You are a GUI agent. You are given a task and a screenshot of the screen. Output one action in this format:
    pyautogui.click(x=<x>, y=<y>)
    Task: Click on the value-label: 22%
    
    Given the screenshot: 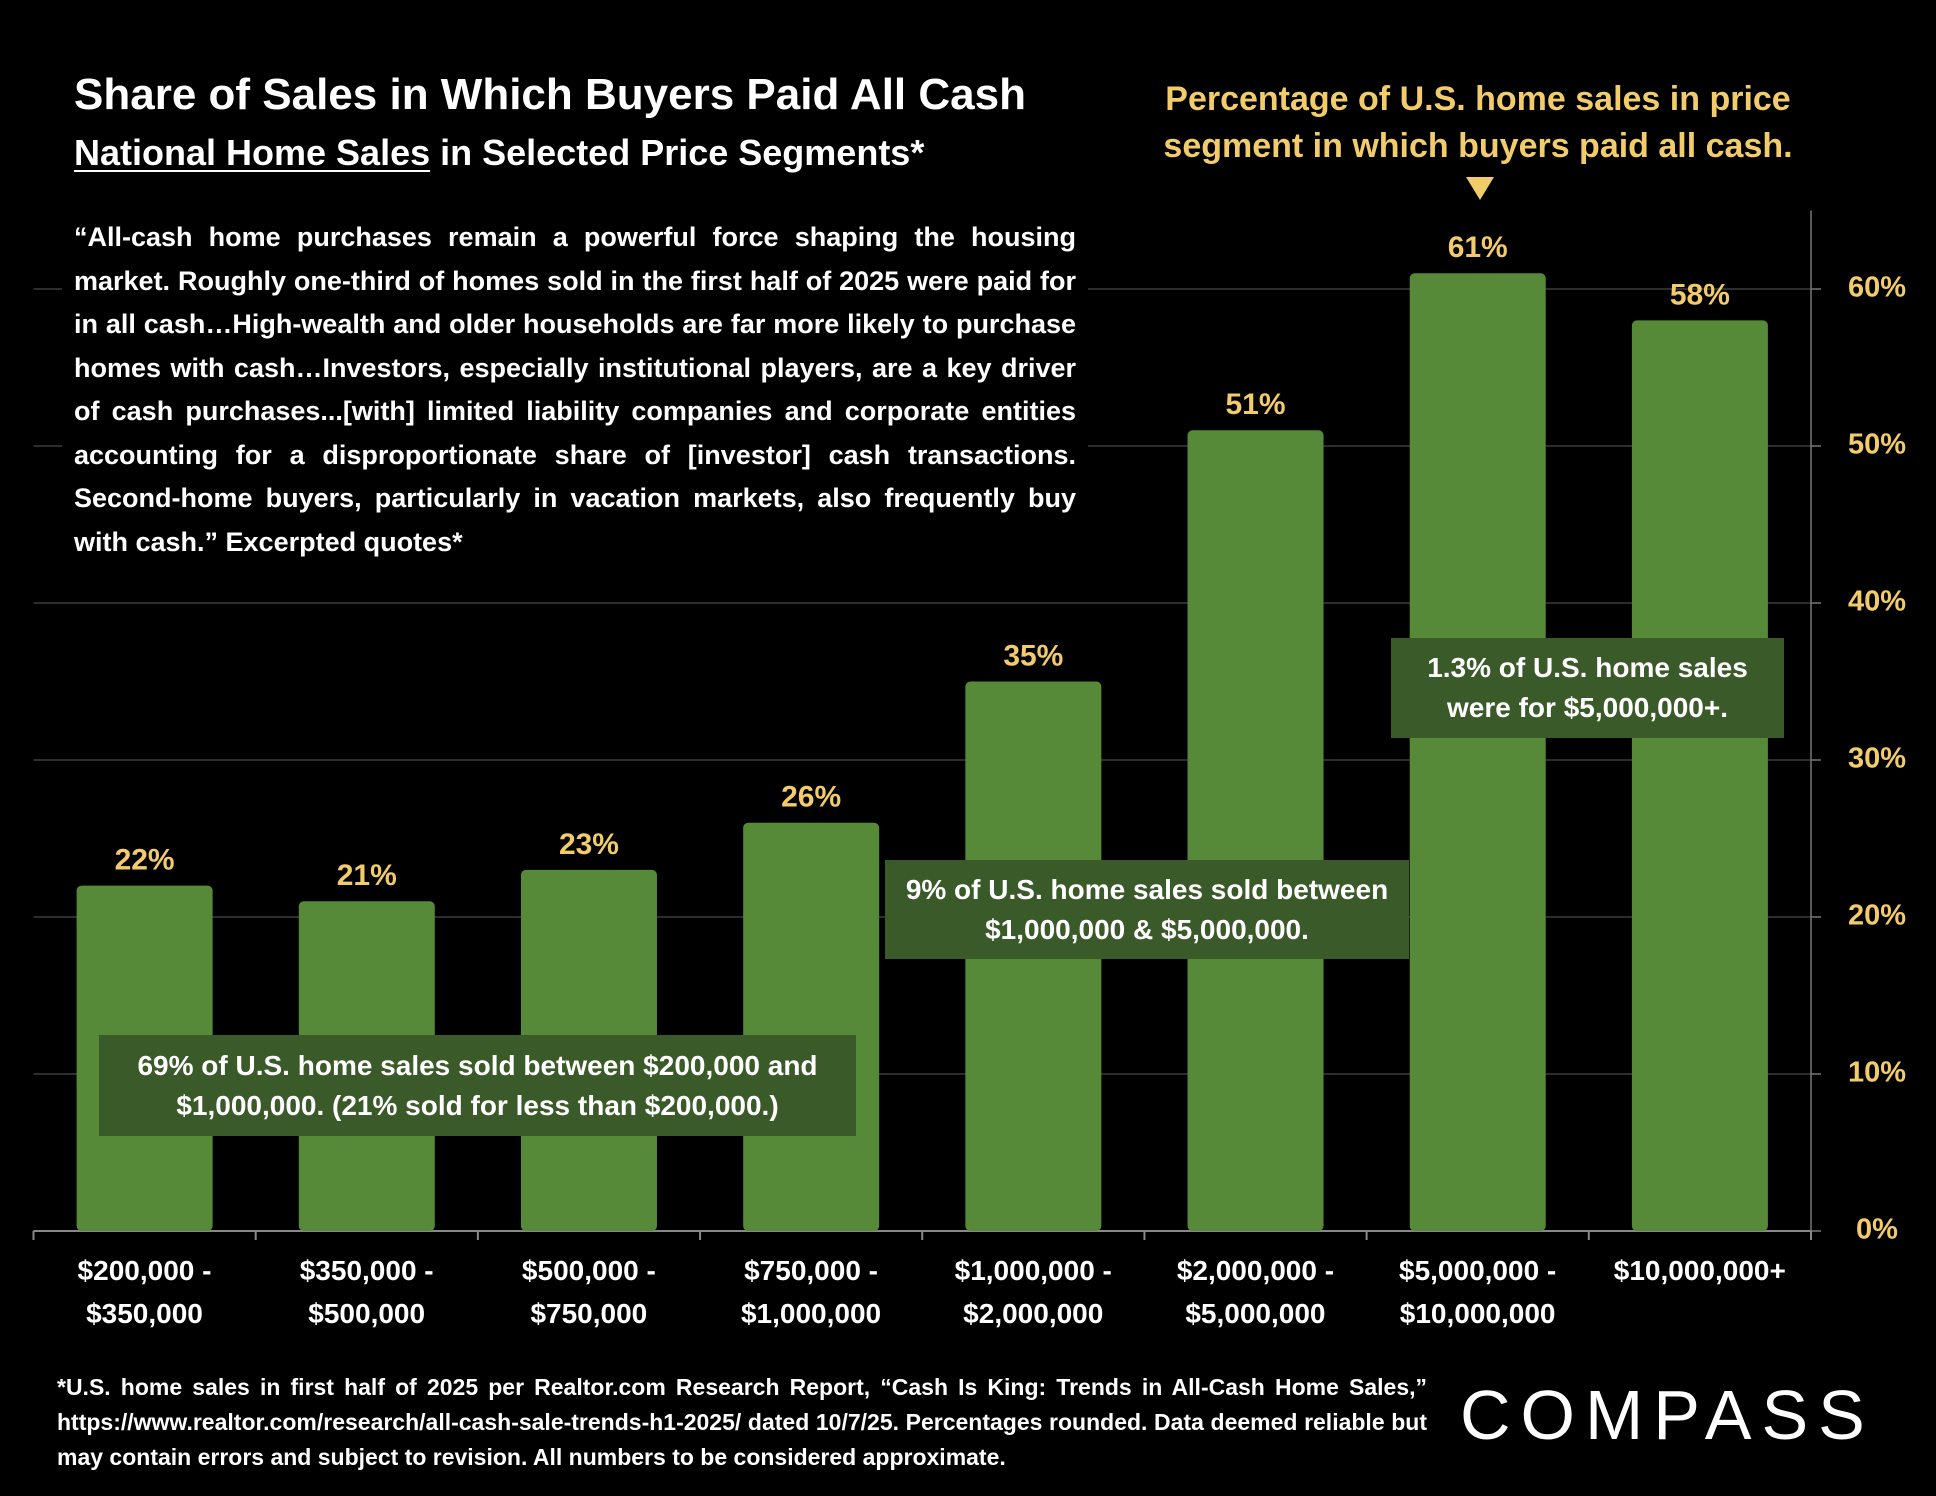 What is the action you would take?
    pyautogui.click(x=145, y=860)
    